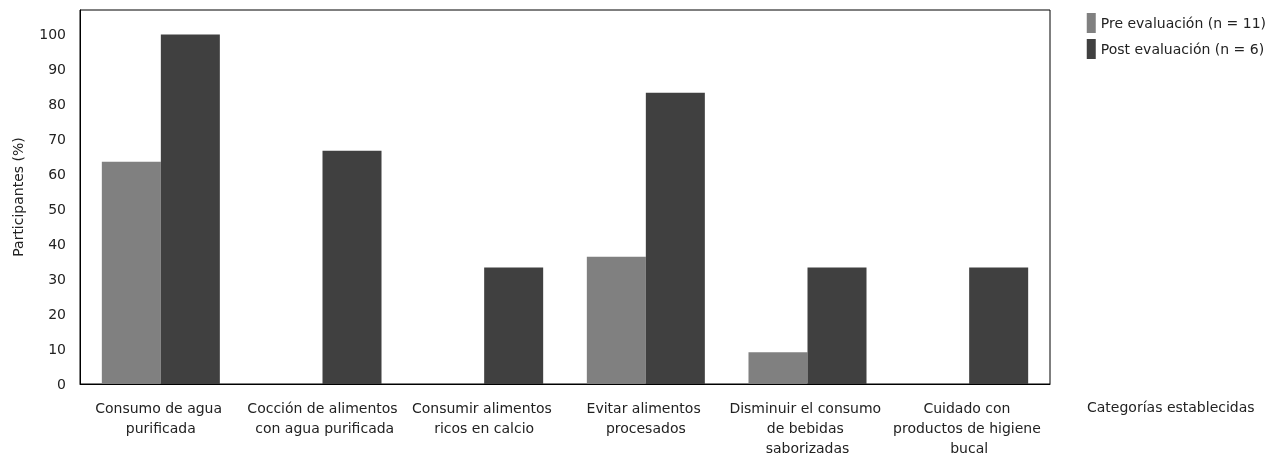 The image size is (1281, 458). What do you see at coordinates (1183, 23) in the screenshot?
I see `legend-label: Pre evaluación (n = 11)` at bounding box center [1183, 23].